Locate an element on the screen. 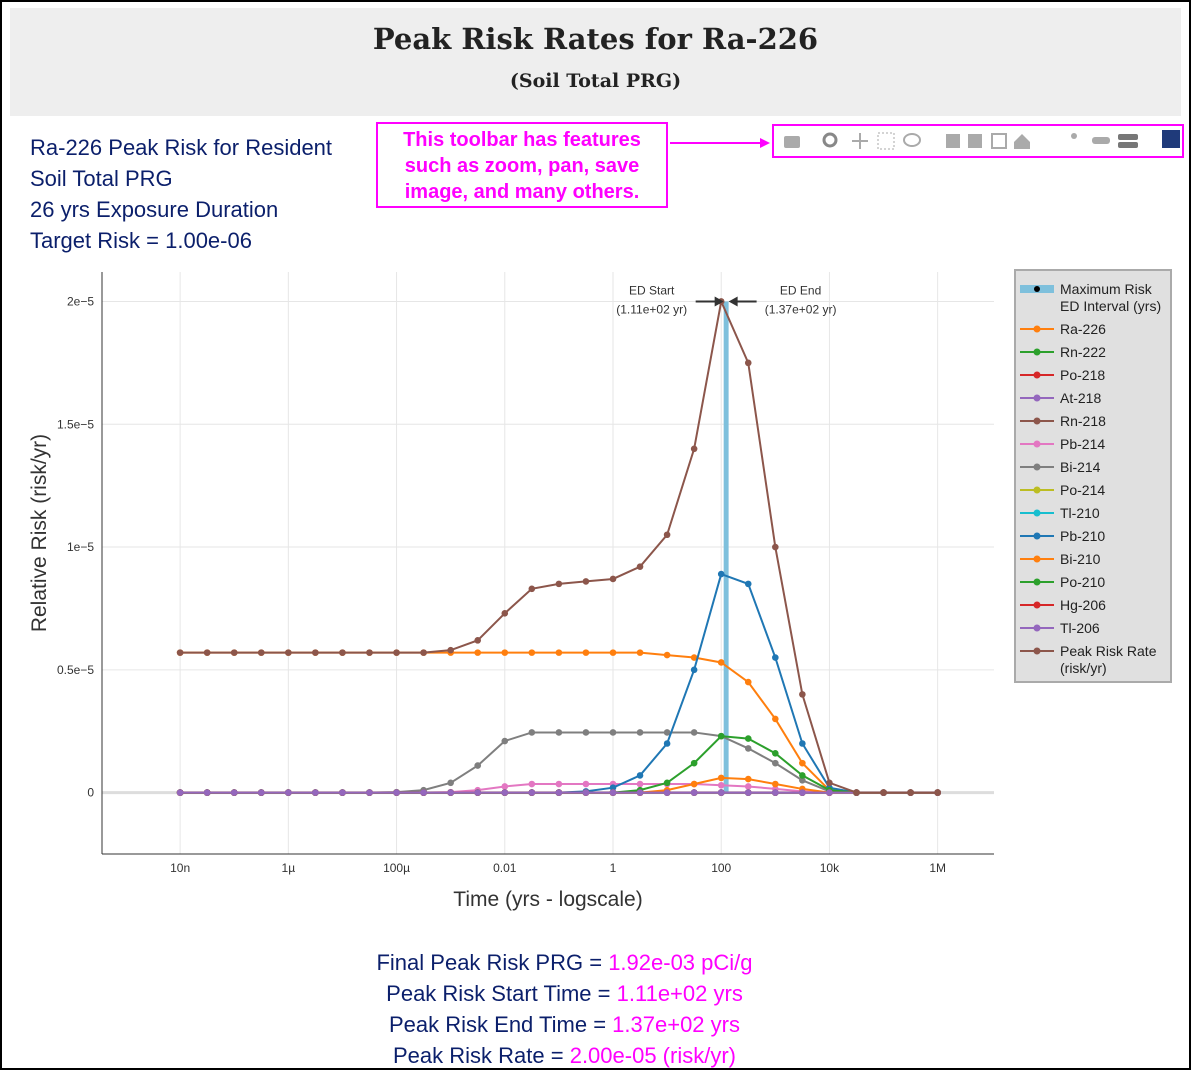 This screenshot has height=1070, width=1191. zoom-in-icon is located at coordinates (953, 141).